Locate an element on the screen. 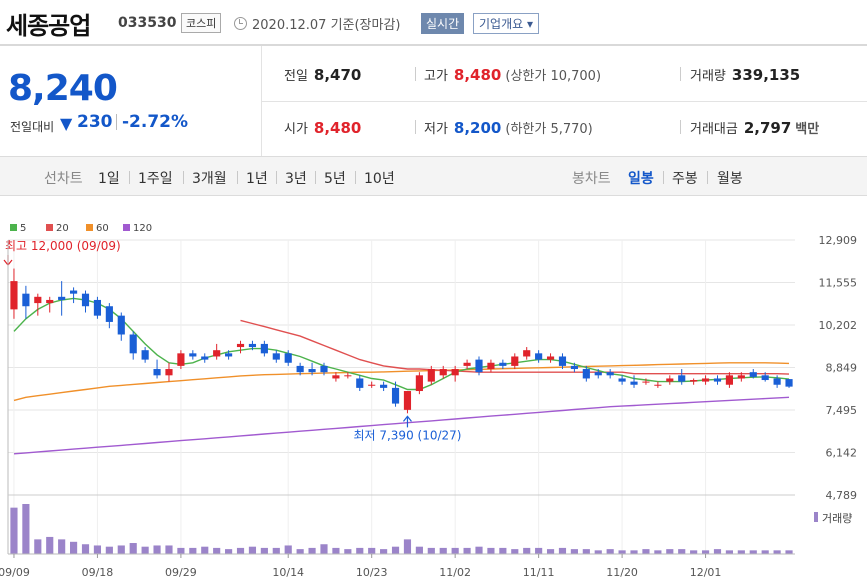 This screenshot has height=586, width=867. trade-amount: 거래대금 2,797 백만 is located at coordinates (755, 128).